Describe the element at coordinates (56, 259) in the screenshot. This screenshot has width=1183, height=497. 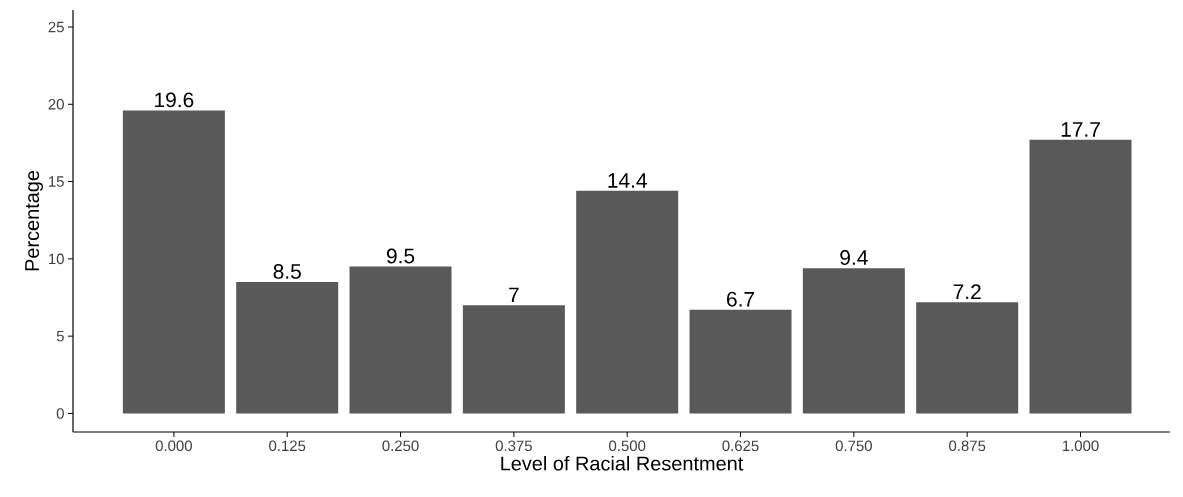
I see `y-tick-label: 10` at that location.